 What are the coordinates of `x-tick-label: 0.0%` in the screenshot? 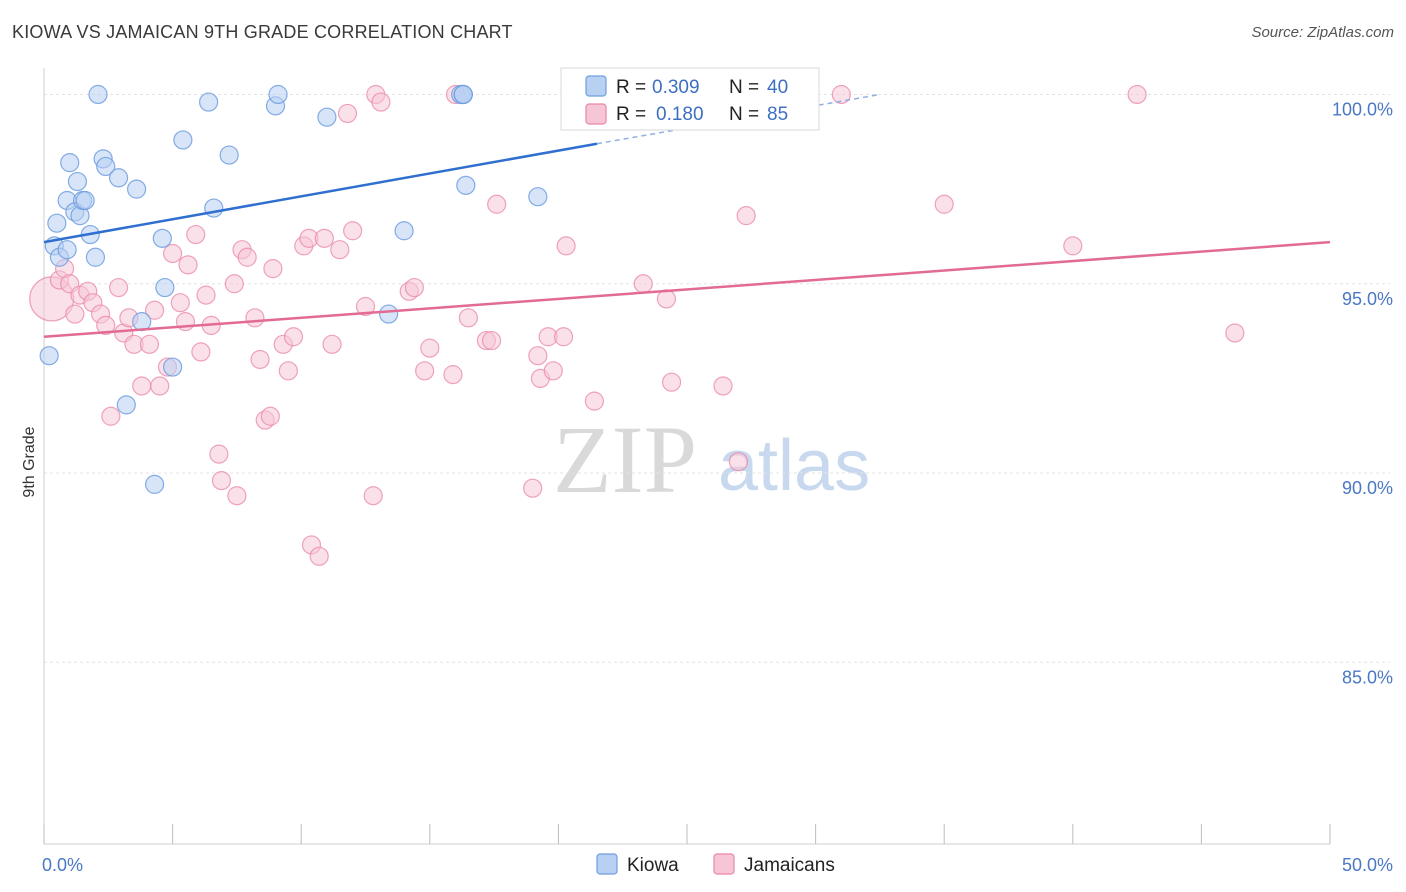 It's located at (62, 865).